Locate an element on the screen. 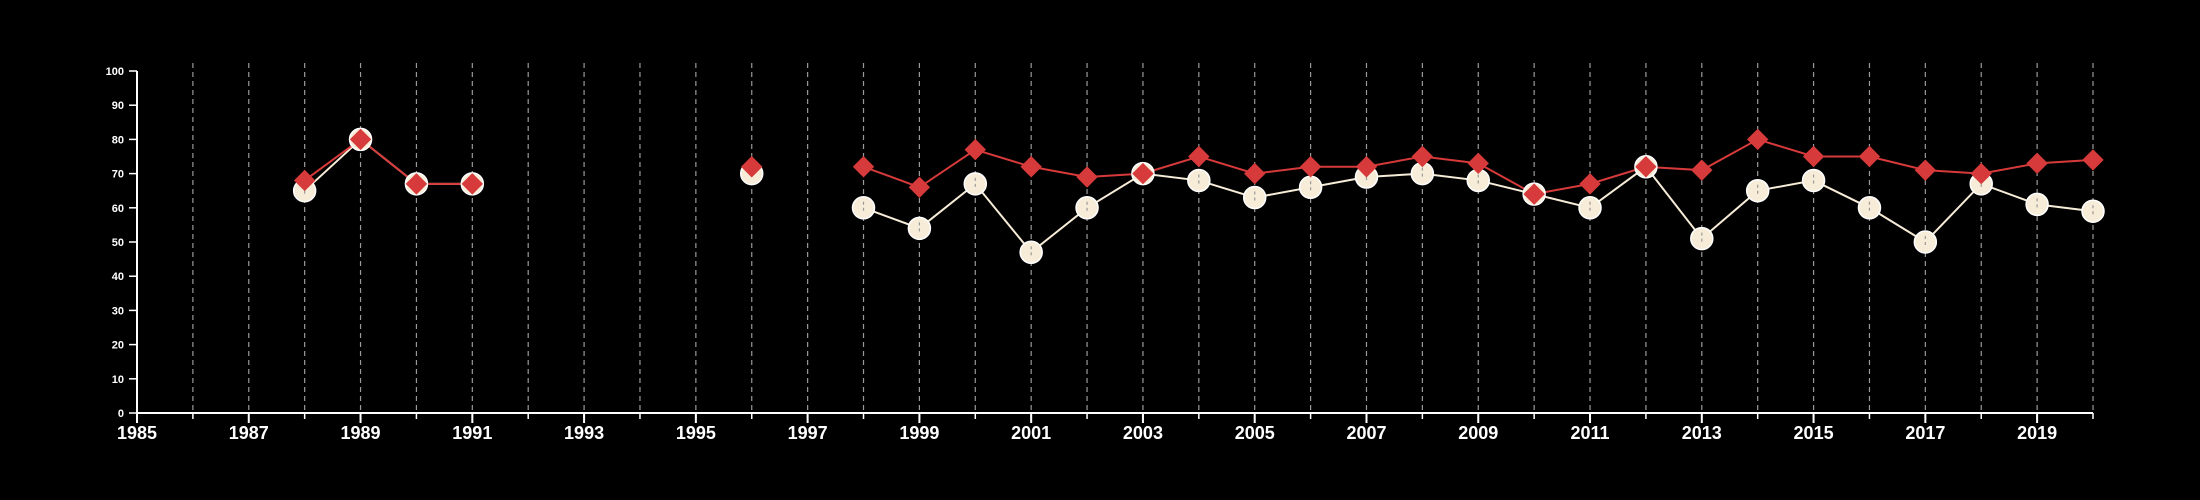 The height and width of the screenshot is (500, 2200). x-tick-label: 2013 is located at coordinates (1702, 433).